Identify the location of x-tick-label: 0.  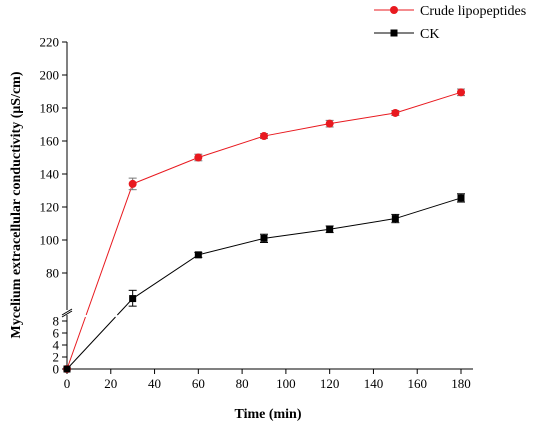
(67, 383).